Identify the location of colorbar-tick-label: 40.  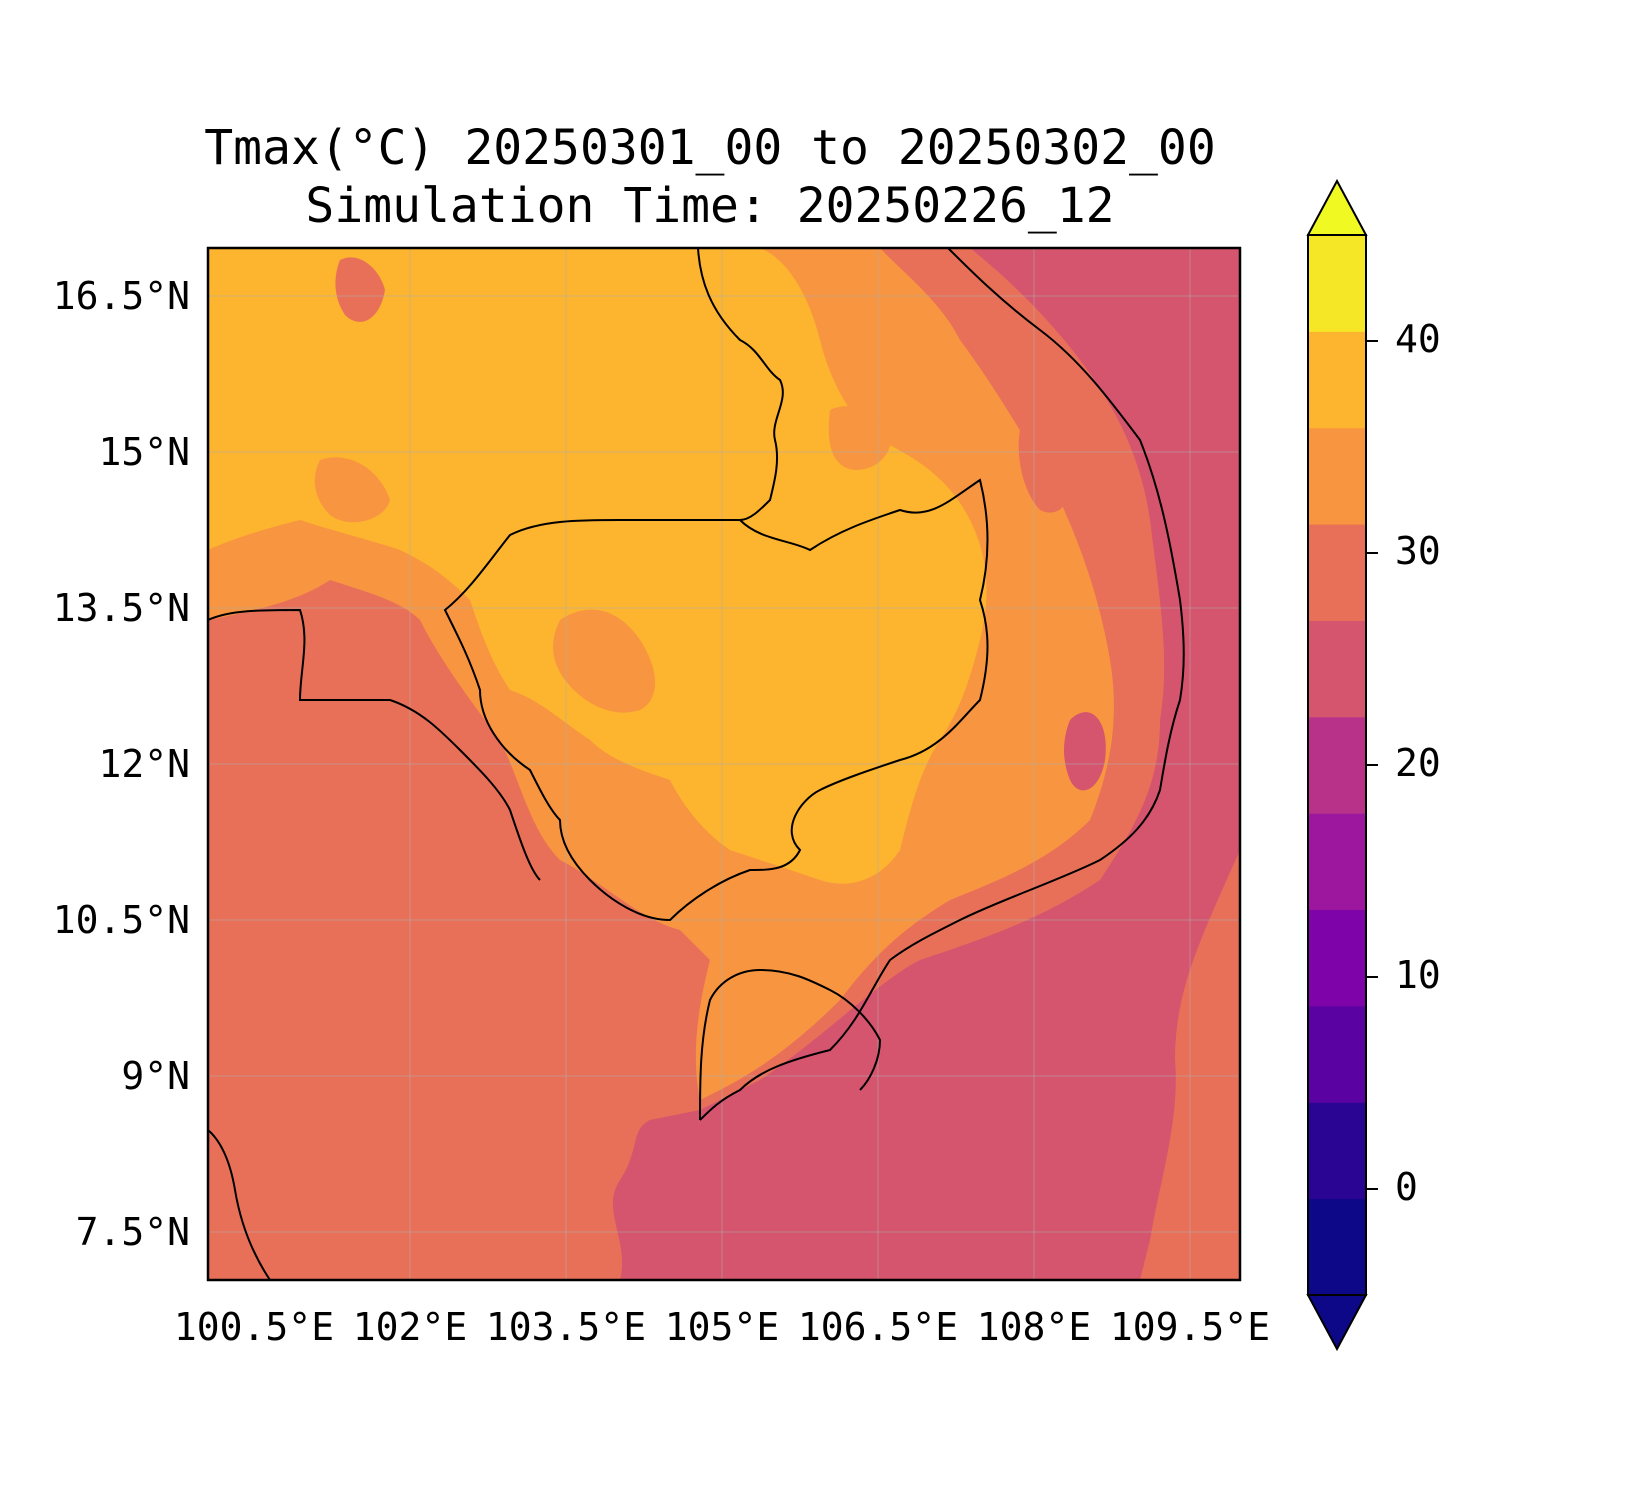
(1418, 339).